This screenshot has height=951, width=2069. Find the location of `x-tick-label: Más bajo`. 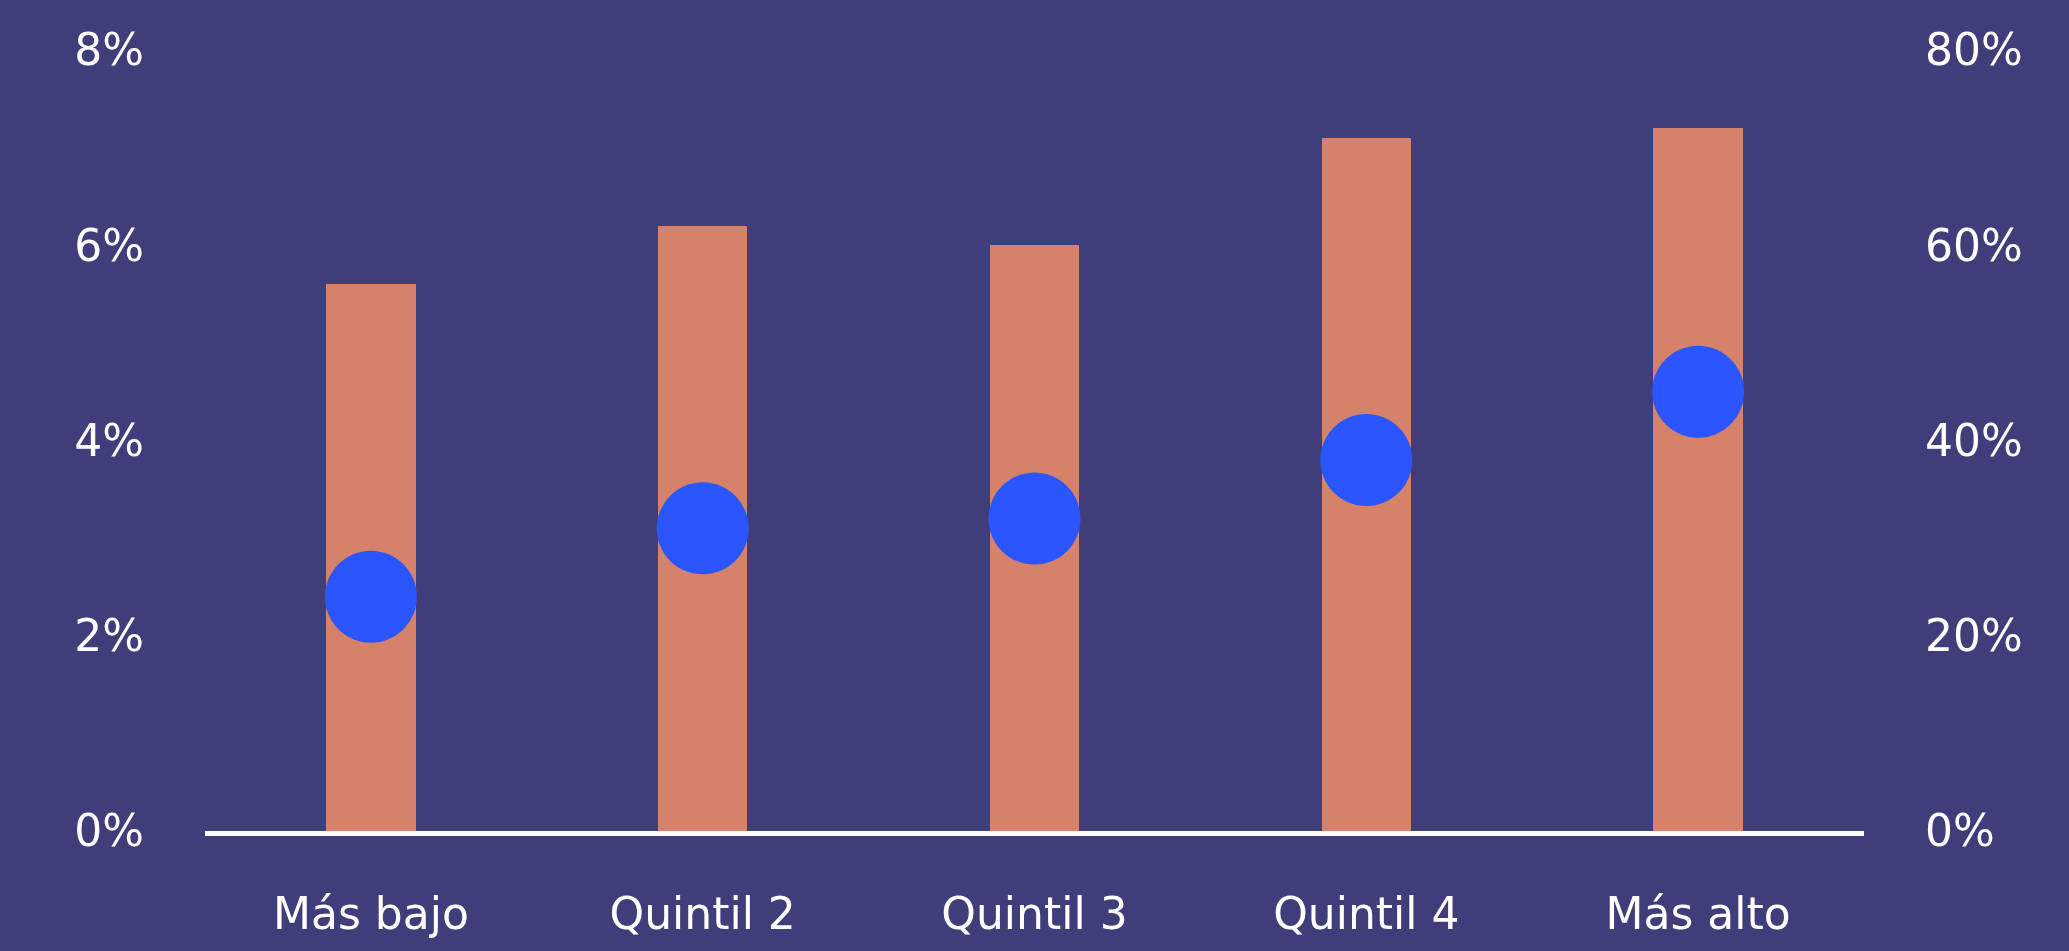

x-tick-label: Más bajo is located at coordinates (370, 913).